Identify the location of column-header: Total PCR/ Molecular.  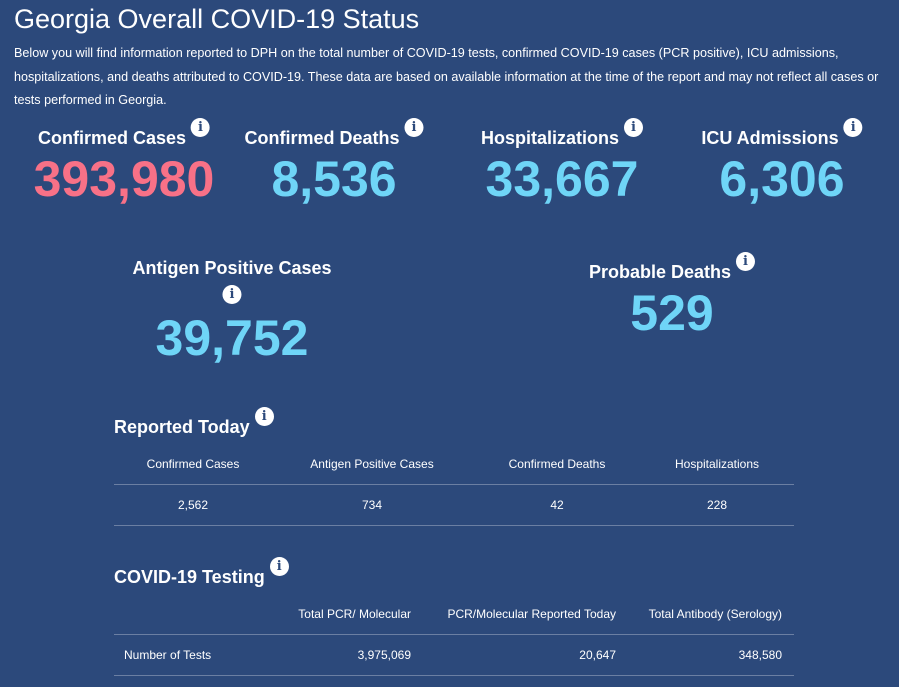
(354, 614).